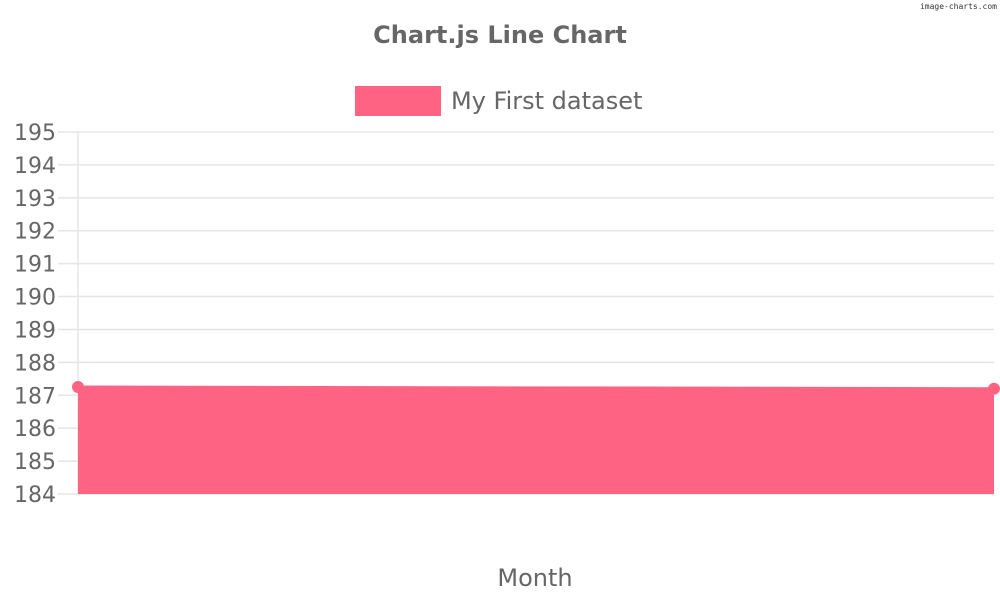 This screenshot has width=1000, height=600. What do you see at coordinates (958, 6) in the screenshot?
I see `watermark: image-charts.com` at bounding box center [958, 6].